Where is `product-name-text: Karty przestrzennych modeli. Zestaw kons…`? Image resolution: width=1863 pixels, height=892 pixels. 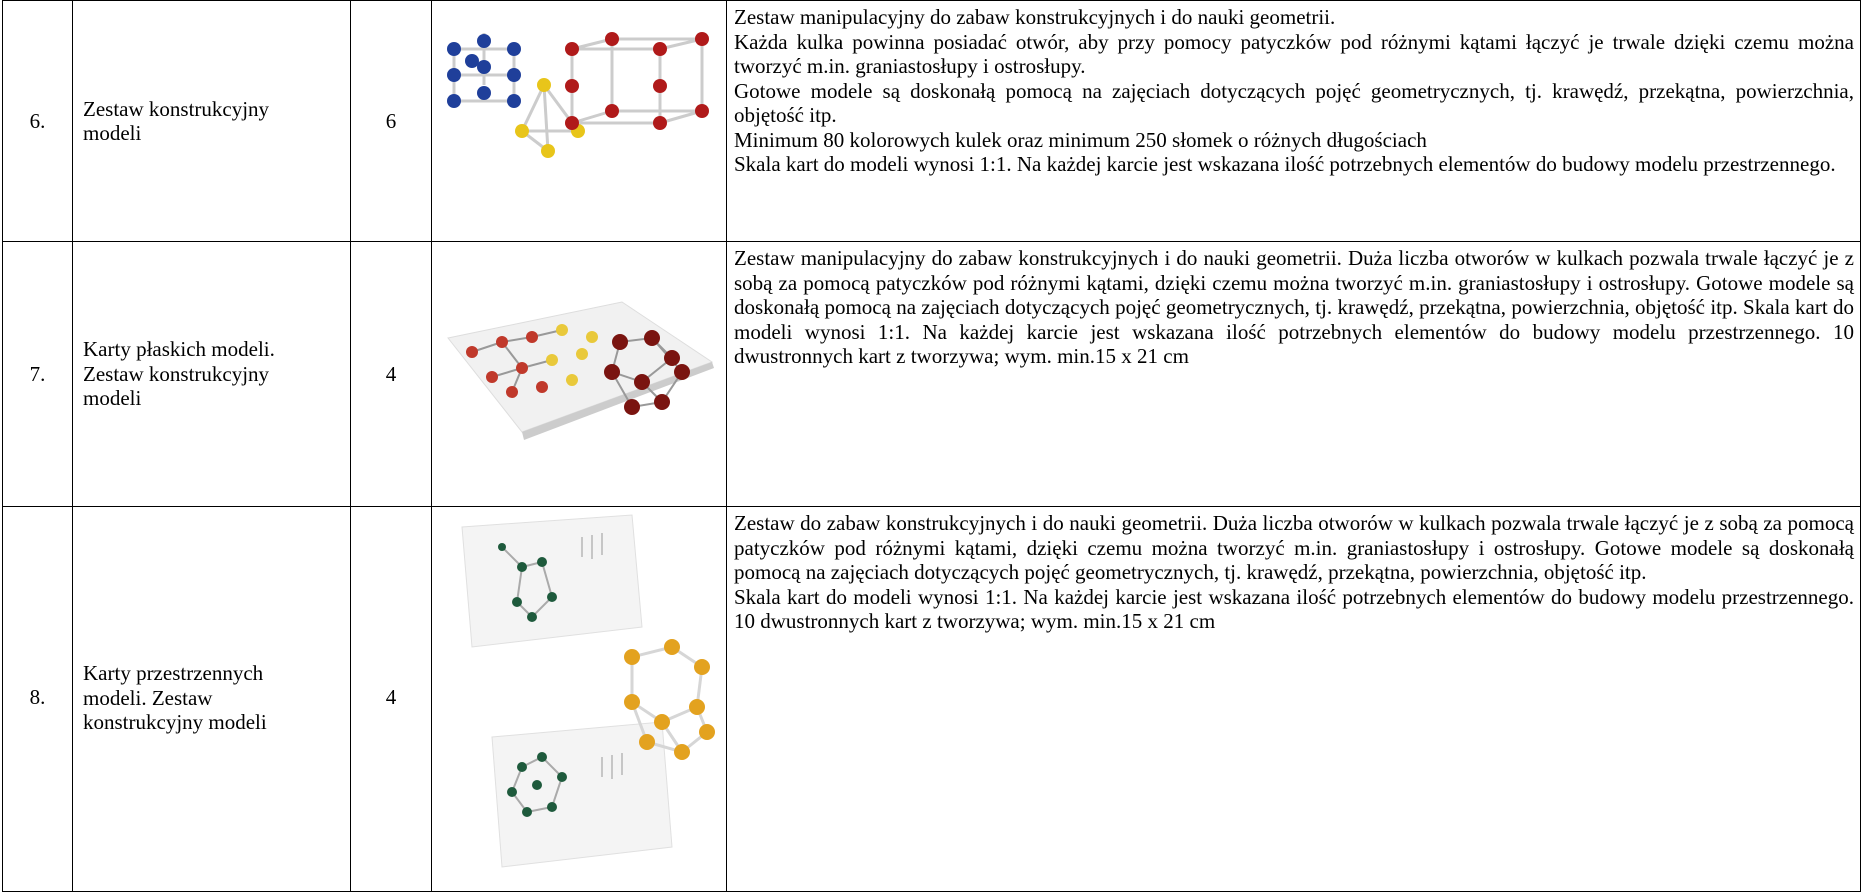
product-name-text: Karty przestrzennych modeli. Zestaw kons… is located at coordinates (175, 697).